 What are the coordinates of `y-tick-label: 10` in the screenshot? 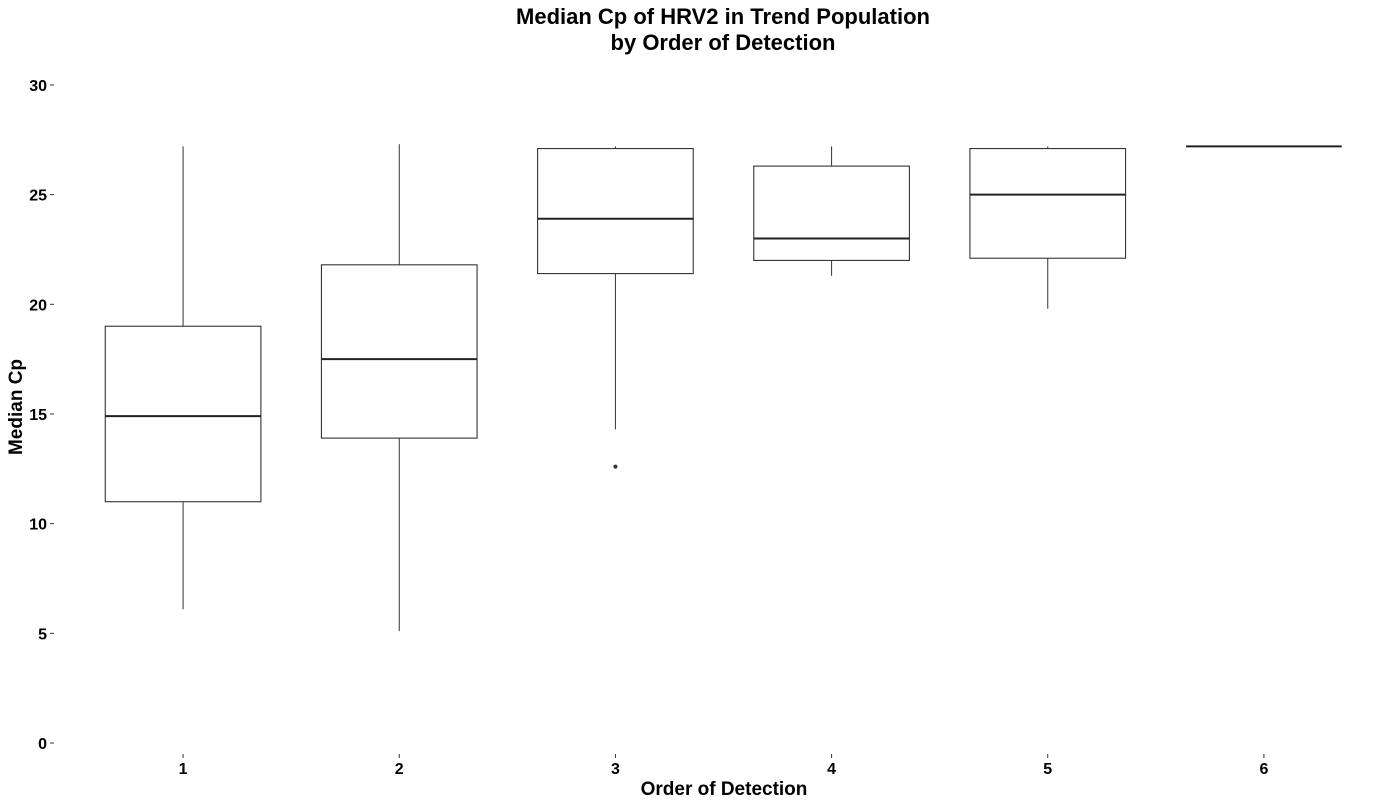 It's located at (38, 525).